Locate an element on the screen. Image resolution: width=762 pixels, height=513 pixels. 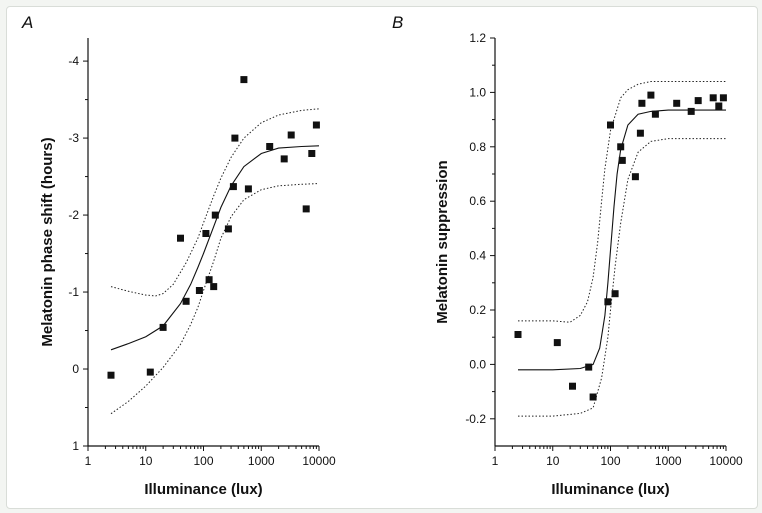
y-axis-label: Melatonin suppression is located at coordinates (442, 241).